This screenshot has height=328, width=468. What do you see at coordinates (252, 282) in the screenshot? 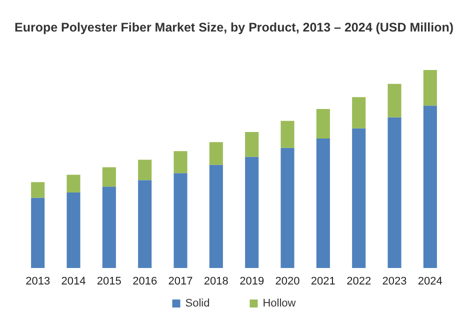
I see `x-tick-label: 2019` at bounding box center [252, 282].